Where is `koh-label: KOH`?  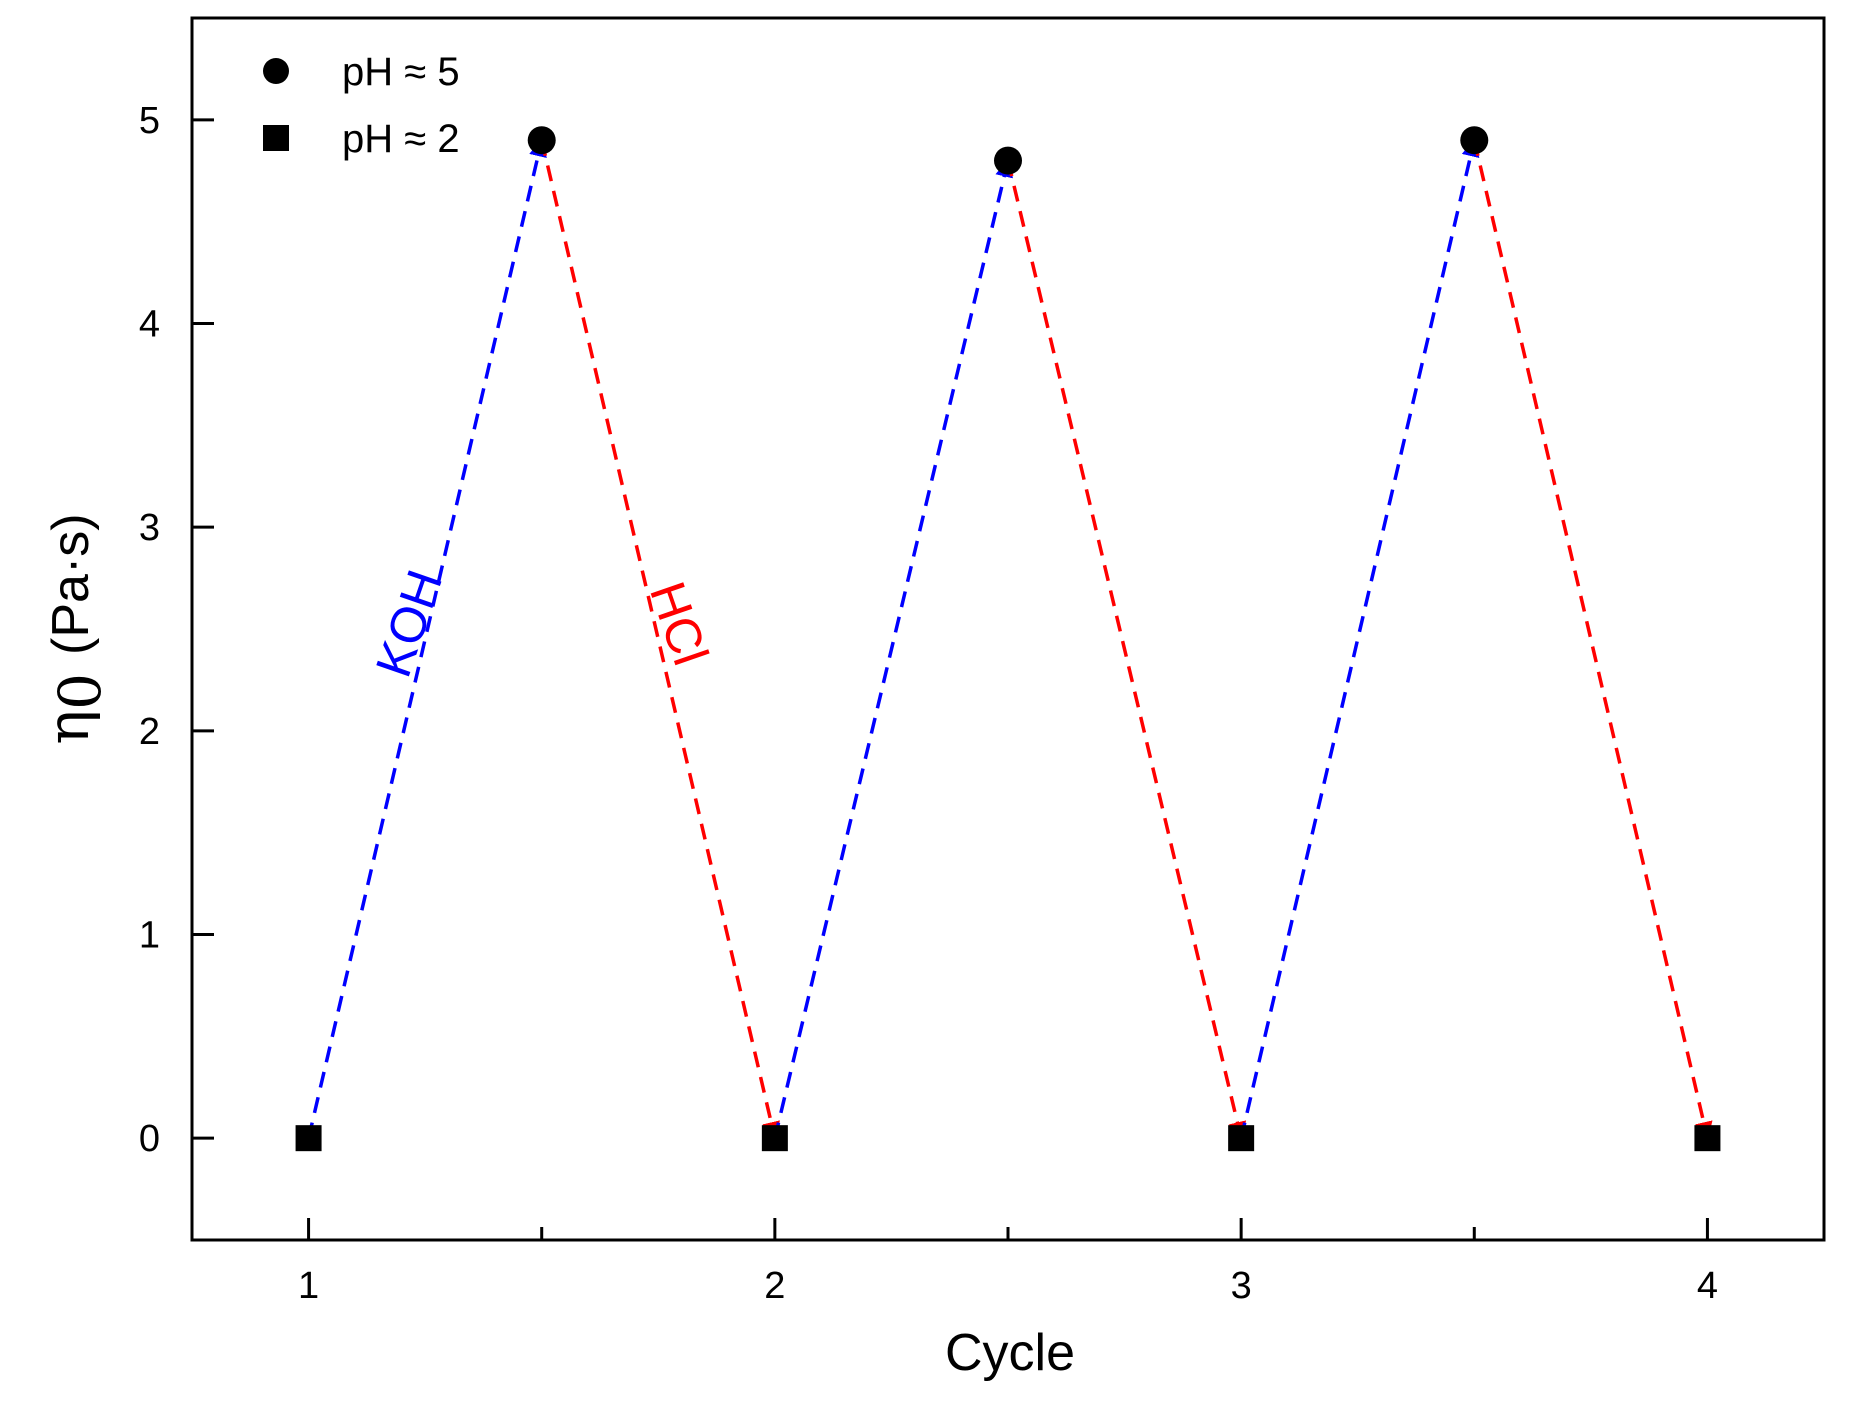
koh-label: KOH is located at coordinates (409, 623).